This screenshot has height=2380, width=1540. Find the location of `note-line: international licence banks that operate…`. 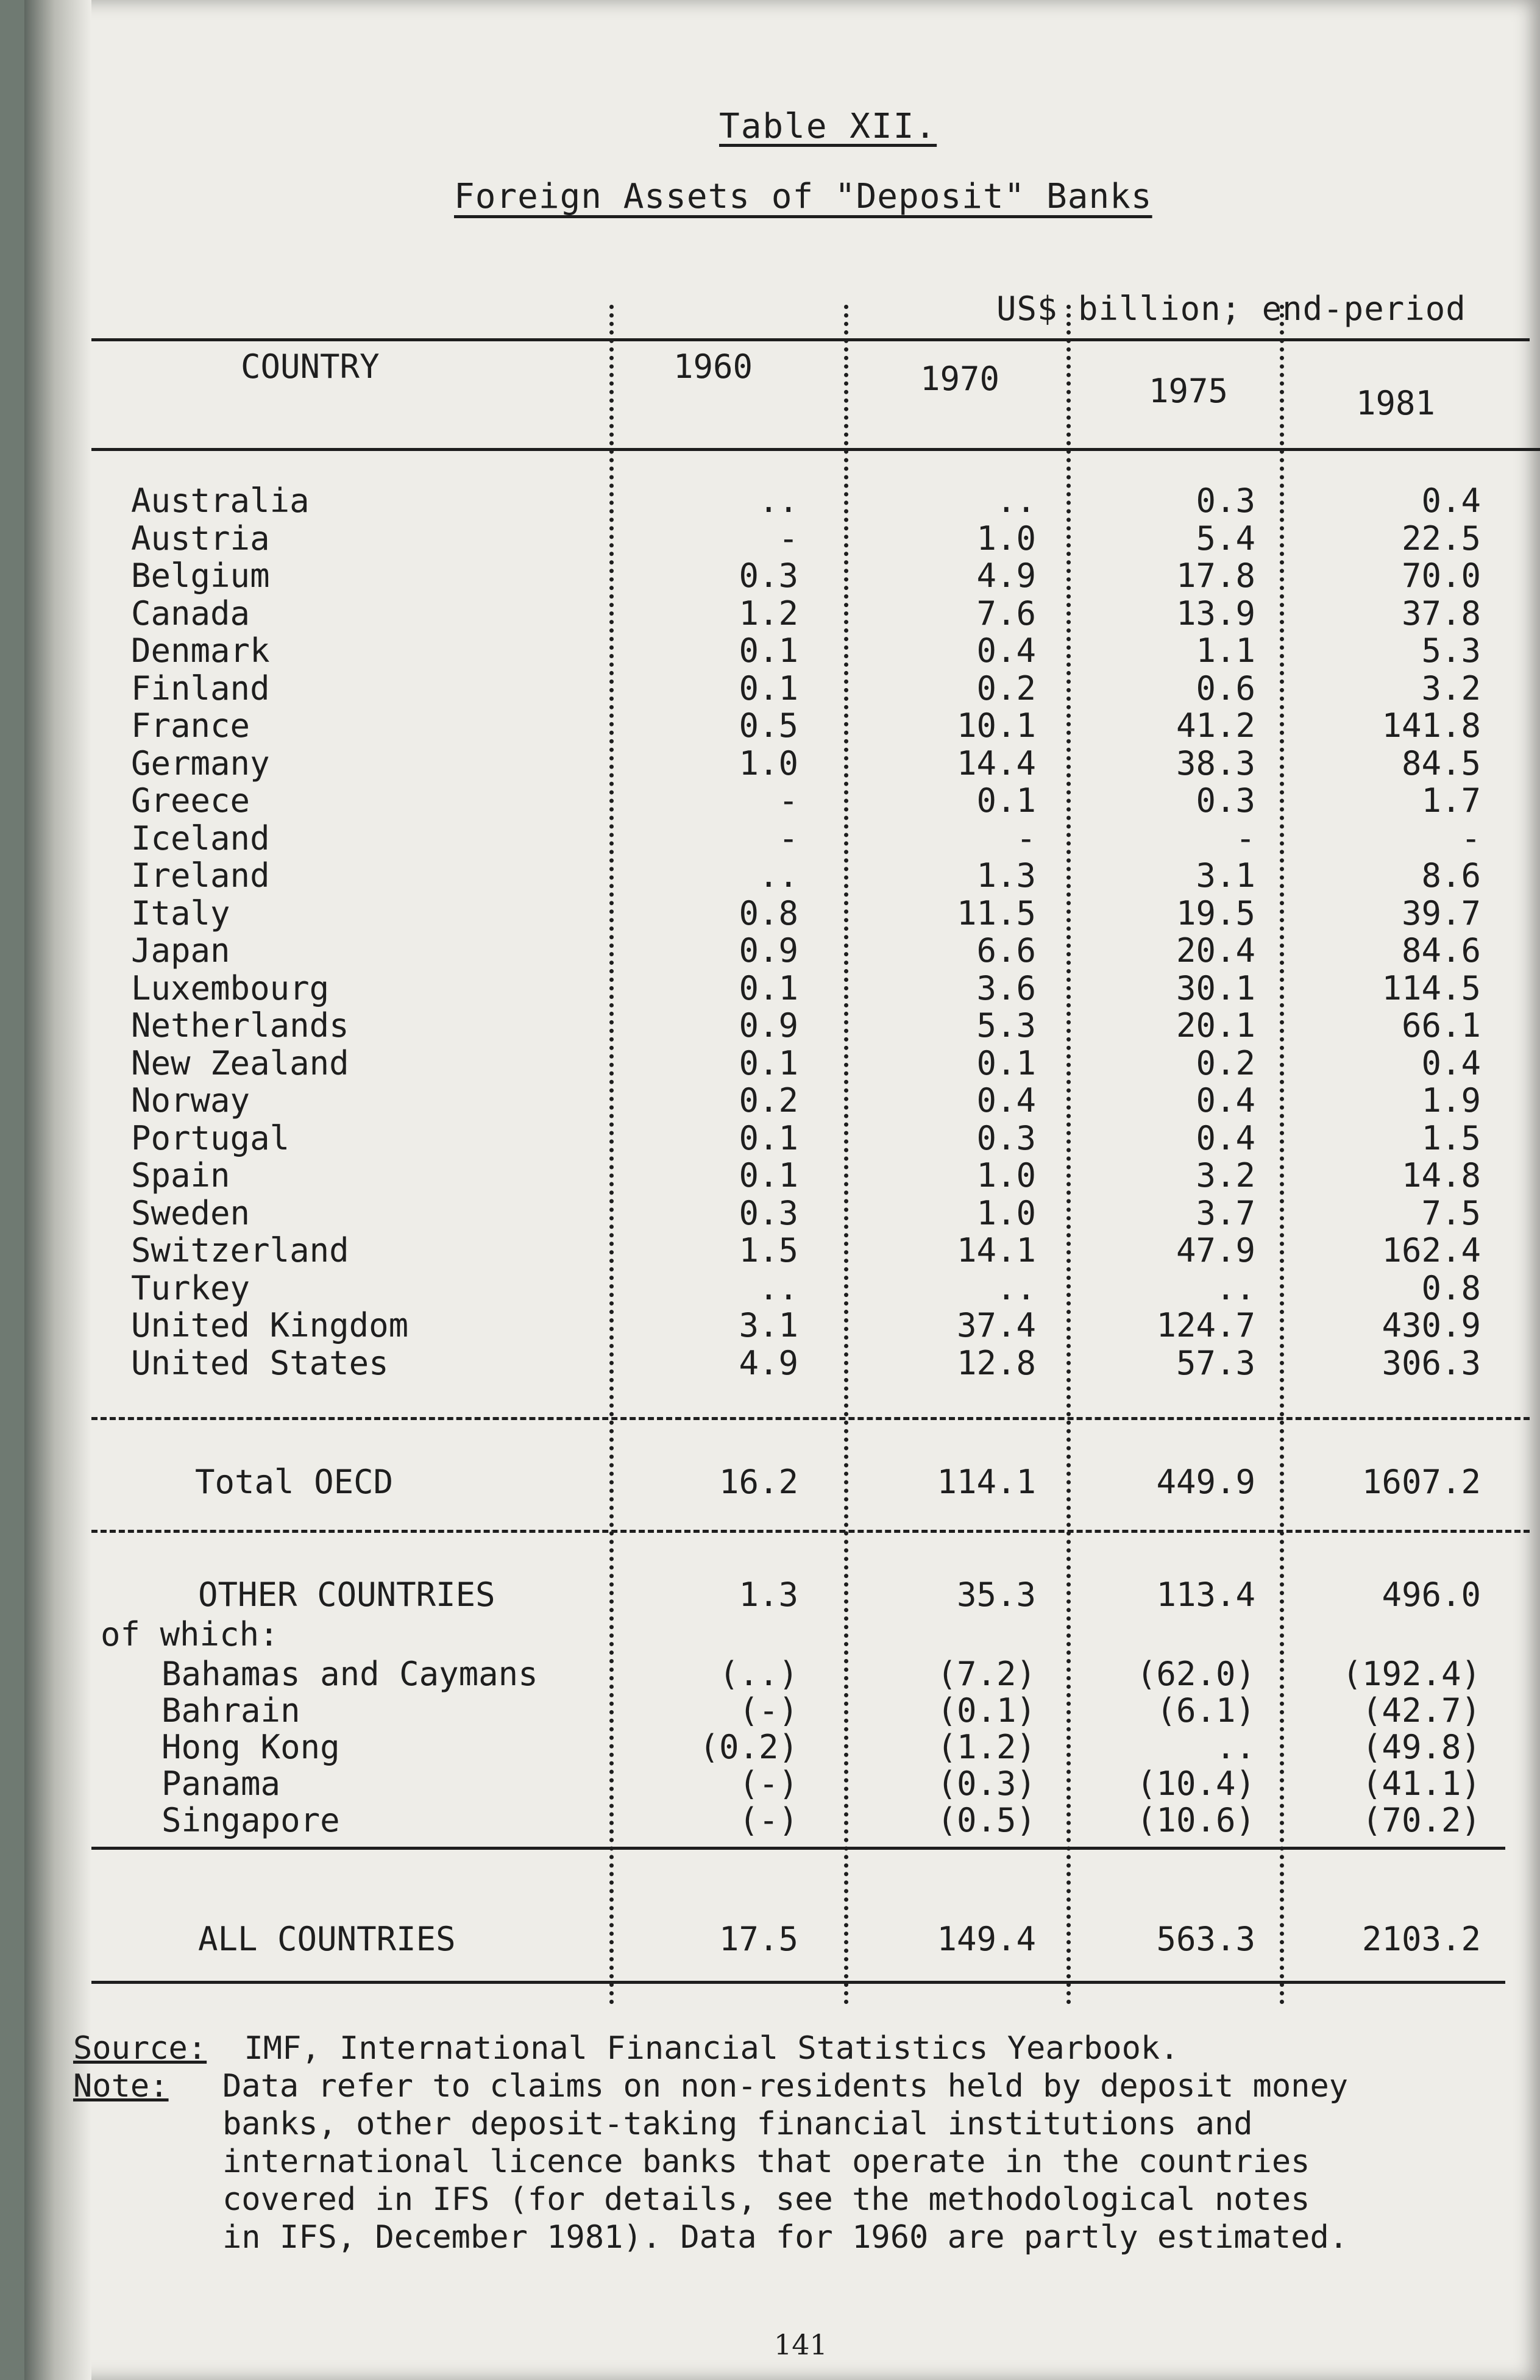

note-line: international licence banks that operate… is located at coordinates (766, 2162).